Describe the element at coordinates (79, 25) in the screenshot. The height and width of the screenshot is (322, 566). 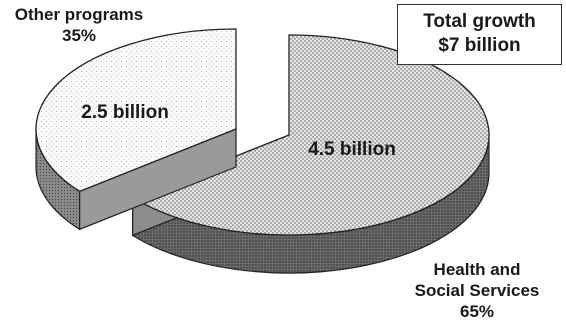
I see `label-other-programs: Other programs 35%` at that location.